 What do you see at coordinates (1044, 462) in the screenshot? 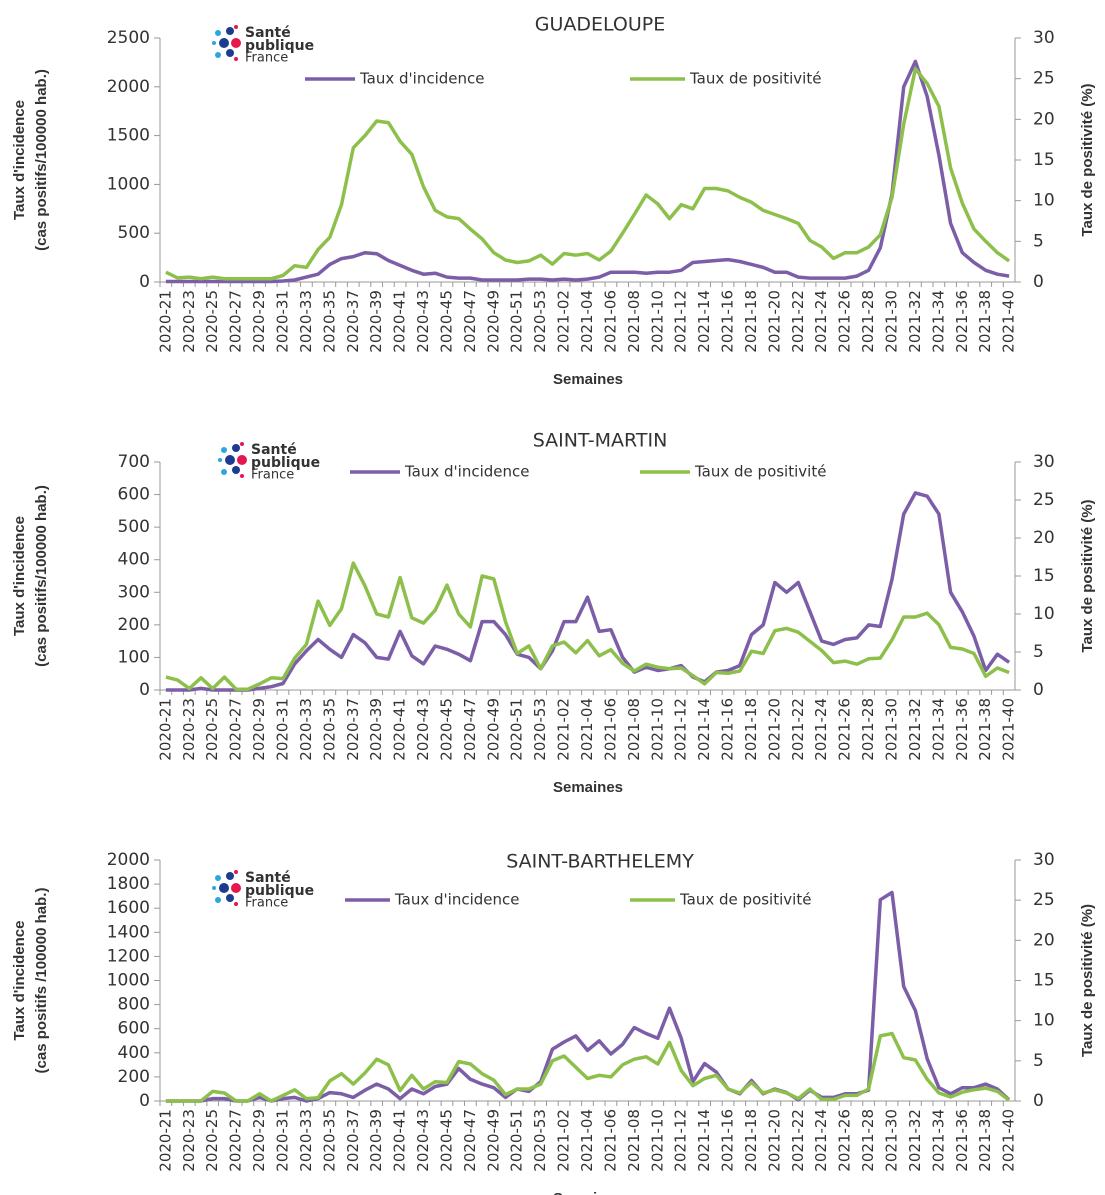
I see `y2-tick-label: 30` at bounding box center [1044, 462].